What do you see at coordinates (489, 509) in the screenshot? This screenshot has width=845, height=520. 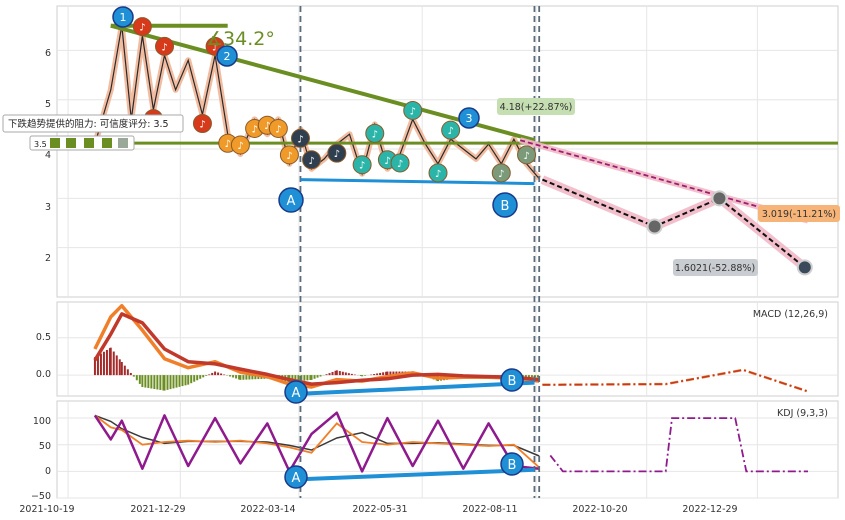 I see `x-tick-label: 2022-08-11` at bounding box center [489, 509].